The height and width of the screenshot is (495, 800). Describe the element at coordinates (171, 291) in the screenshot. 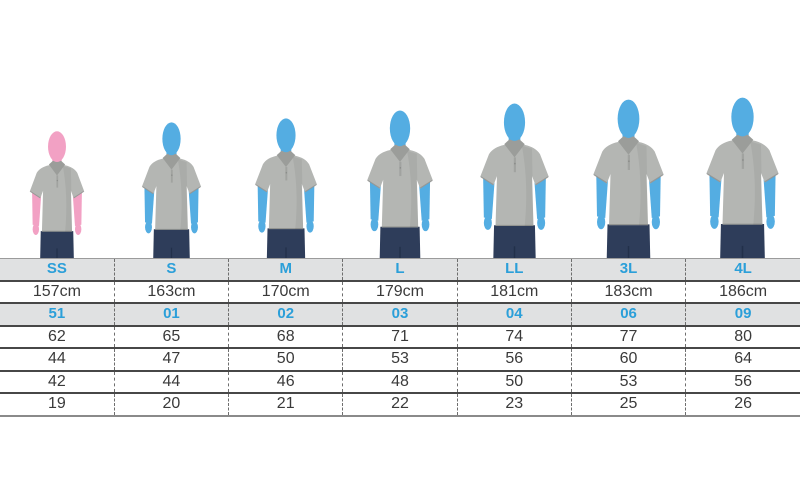

I see `cell-model-height-s: 163cm` at that location.